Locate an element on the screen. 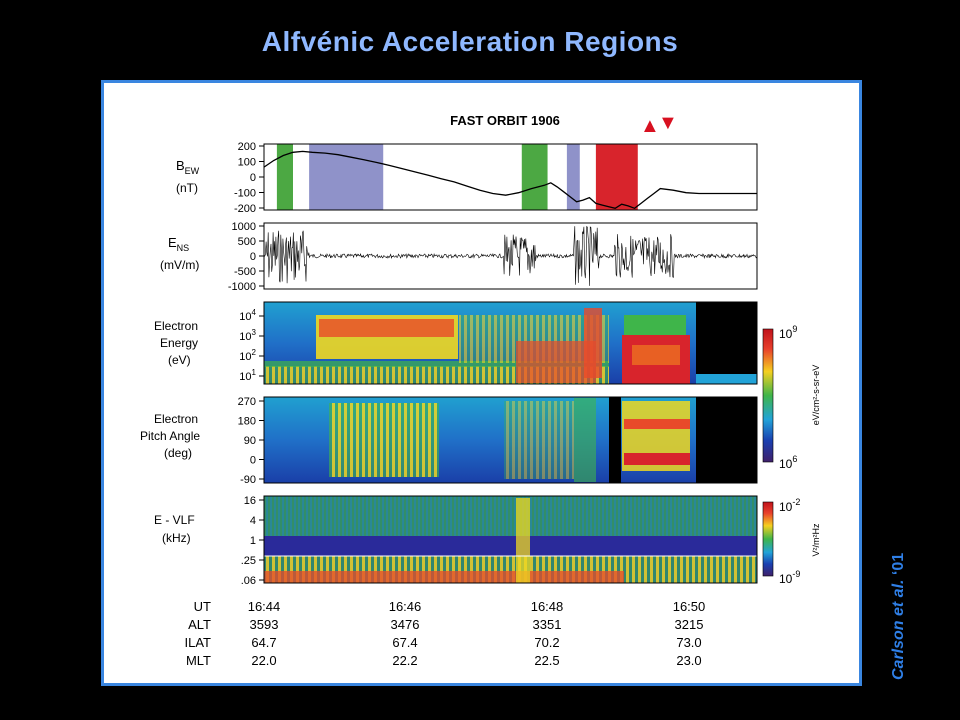  ephem-cell: 3476 is located at coordinates (405, 624).